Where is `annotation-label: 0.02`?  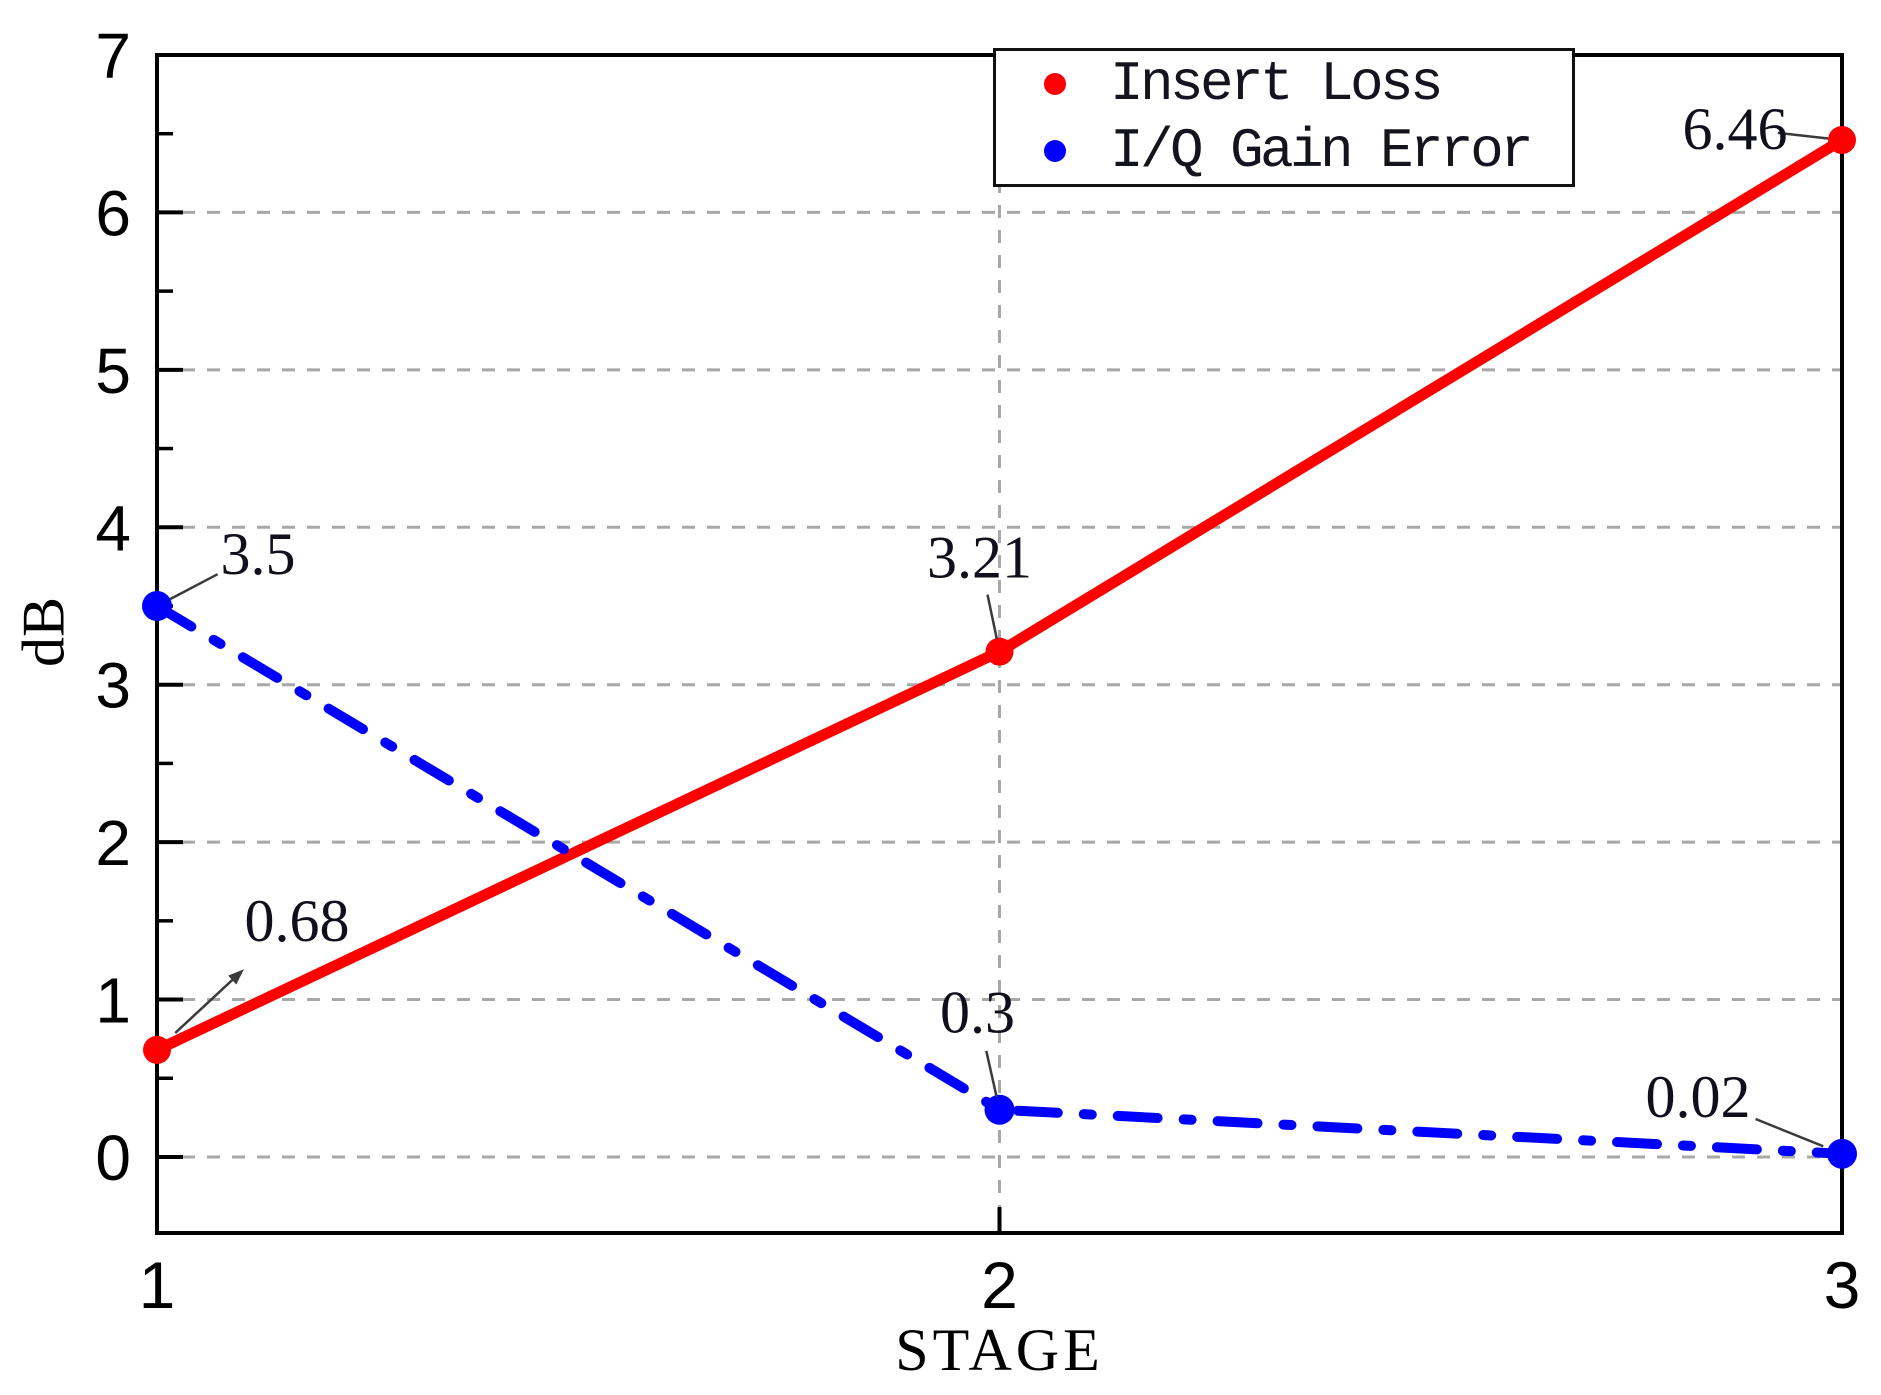 annotation-label: 0.02 is located at coordinates (1698, 1097).